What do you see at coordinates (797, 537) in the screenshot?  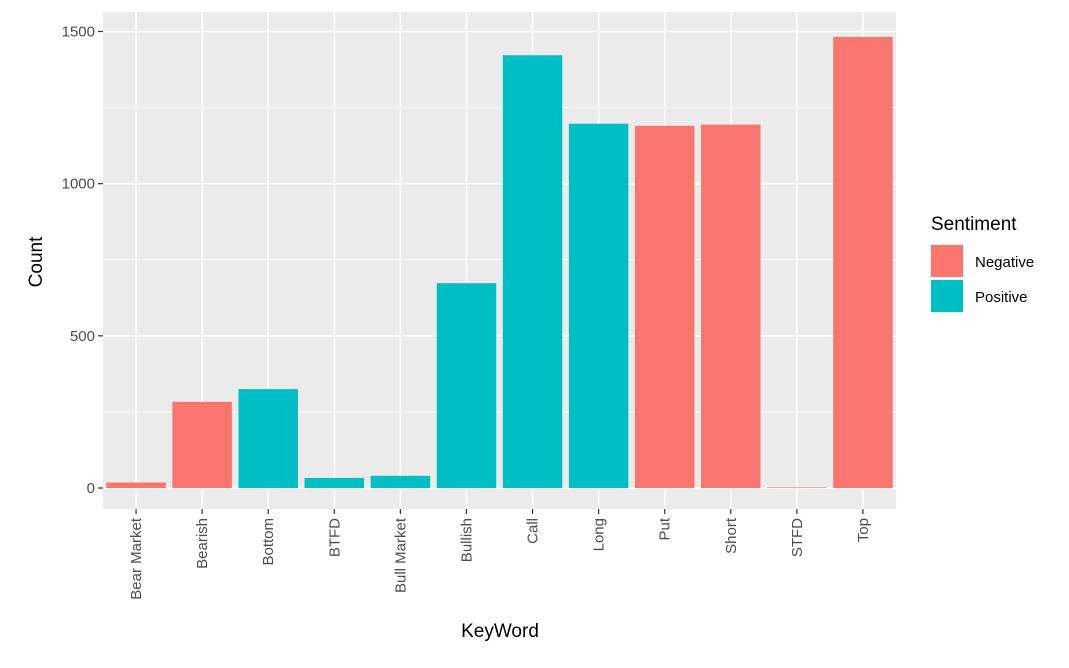 I see `x-tick-label: STFD` at bounding box center [797, 537].